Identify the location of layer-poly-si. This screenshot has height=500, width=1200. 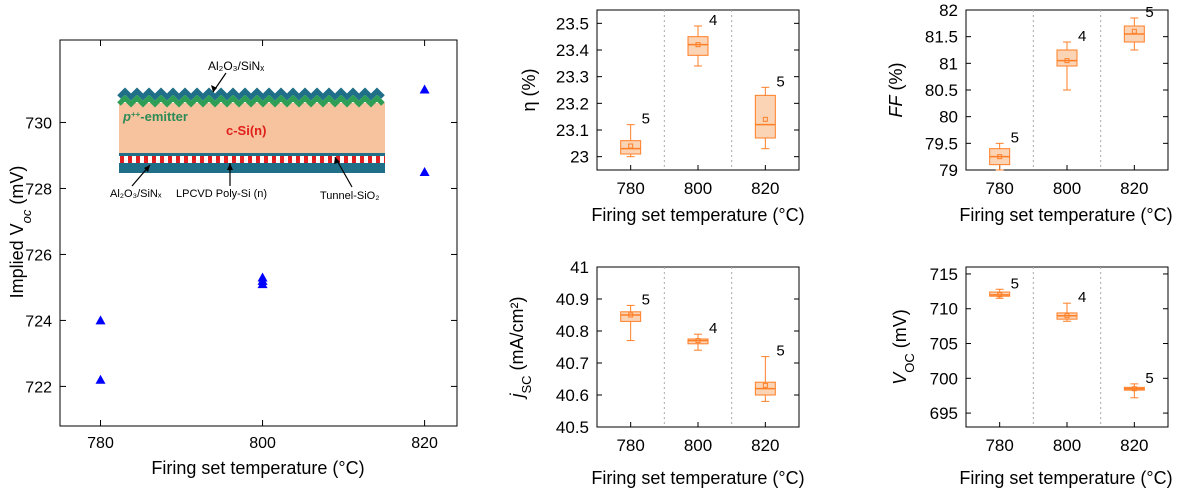
(252, 159).